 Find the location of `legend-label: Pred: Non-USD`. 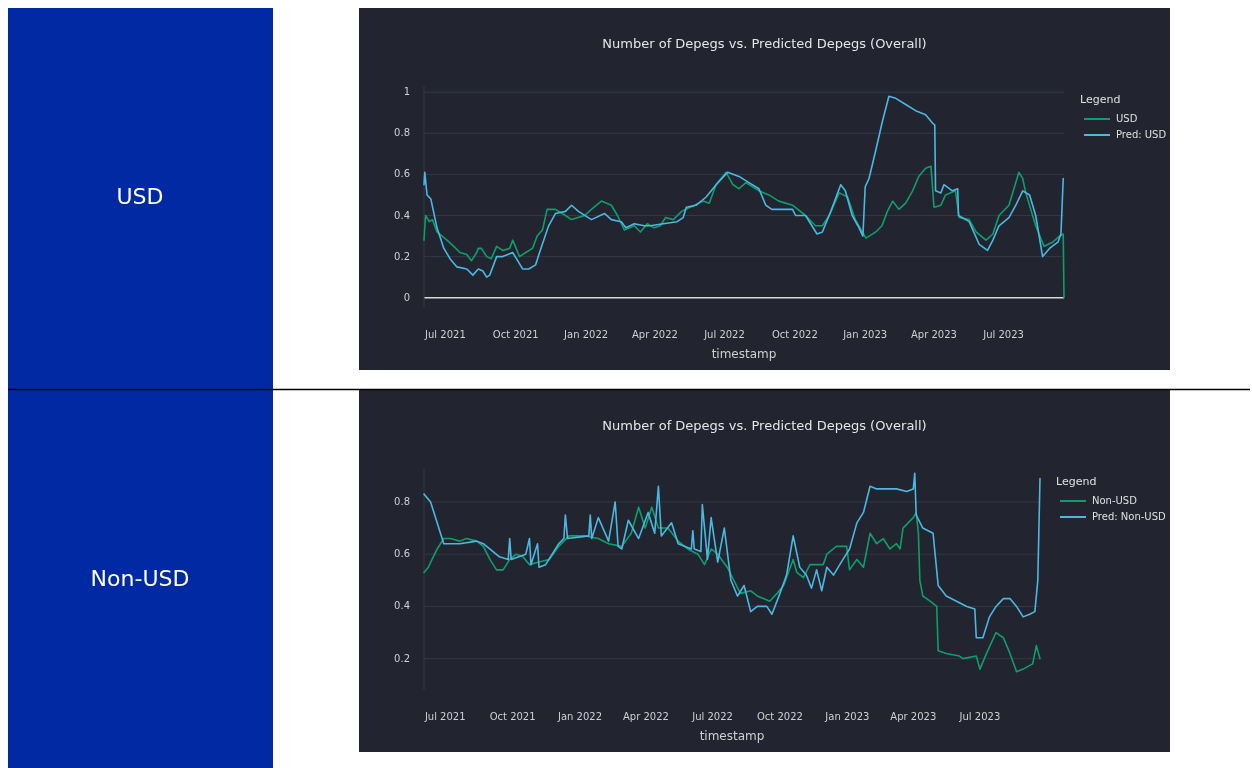

legend-label: Pred: Non-USD is located at coordinates (1129, 516).